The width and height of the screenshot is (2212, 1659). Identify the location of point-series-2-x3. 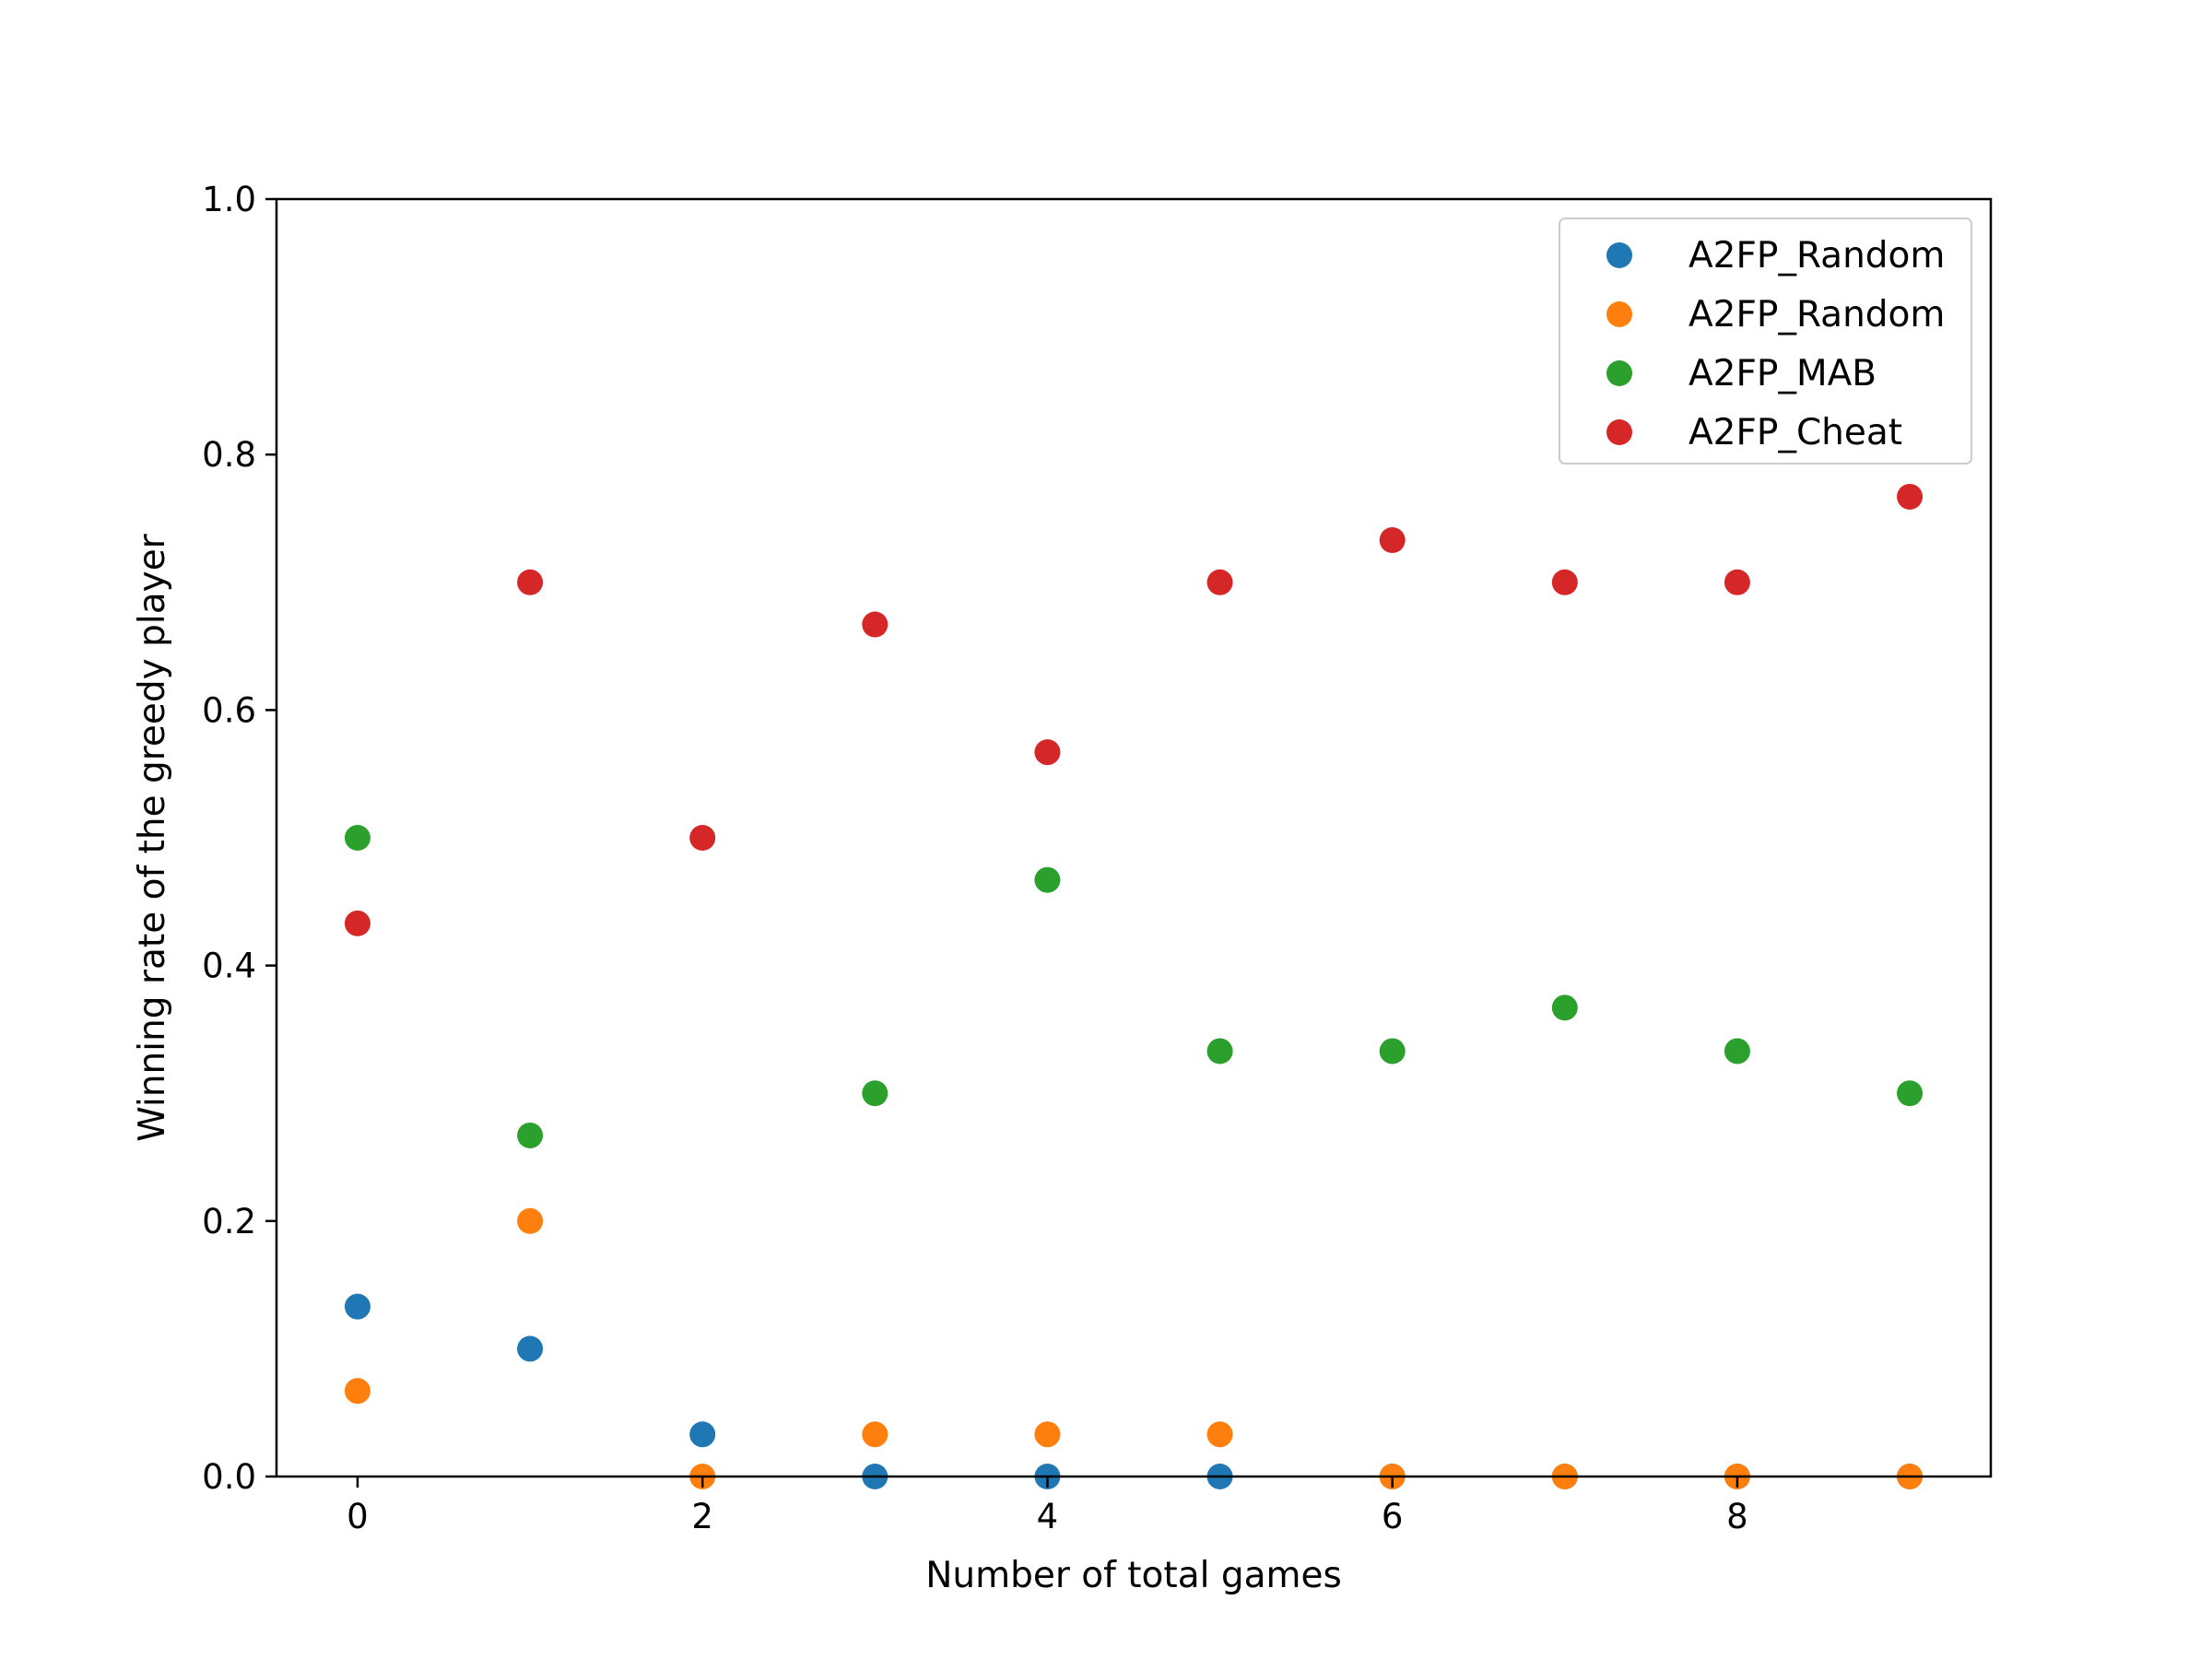
(875, 1434).